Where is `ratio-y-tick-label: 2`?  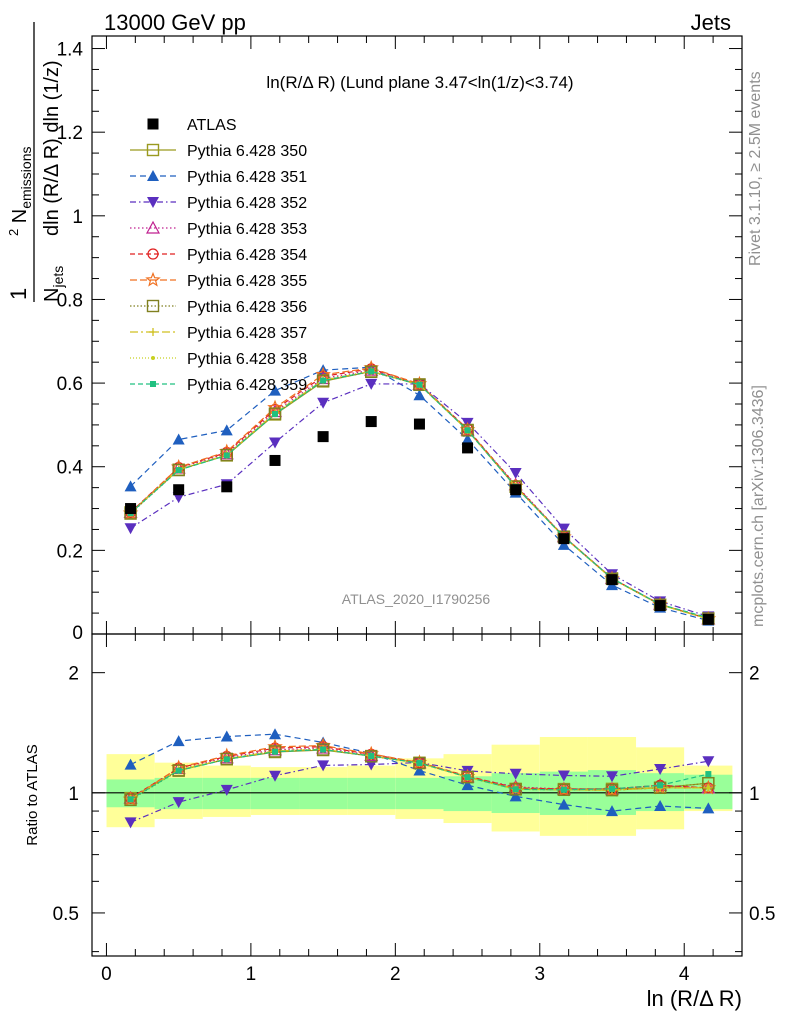 ratio-y-tick-label: 2 is located at coordinates (73, 674).